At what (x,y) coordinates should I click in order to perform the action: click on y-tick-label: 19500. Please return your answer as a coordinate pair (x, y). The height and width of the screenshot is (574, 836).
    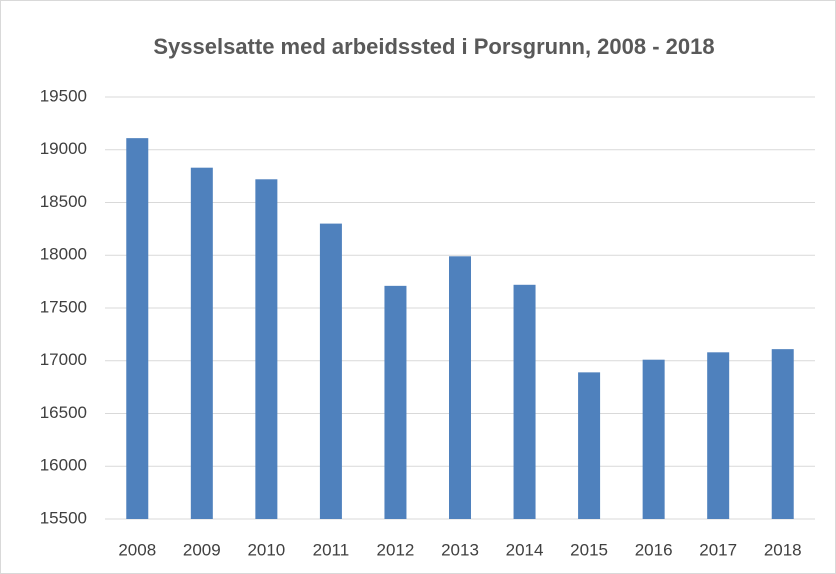
    Looking at the image, I should click on (63, 95).